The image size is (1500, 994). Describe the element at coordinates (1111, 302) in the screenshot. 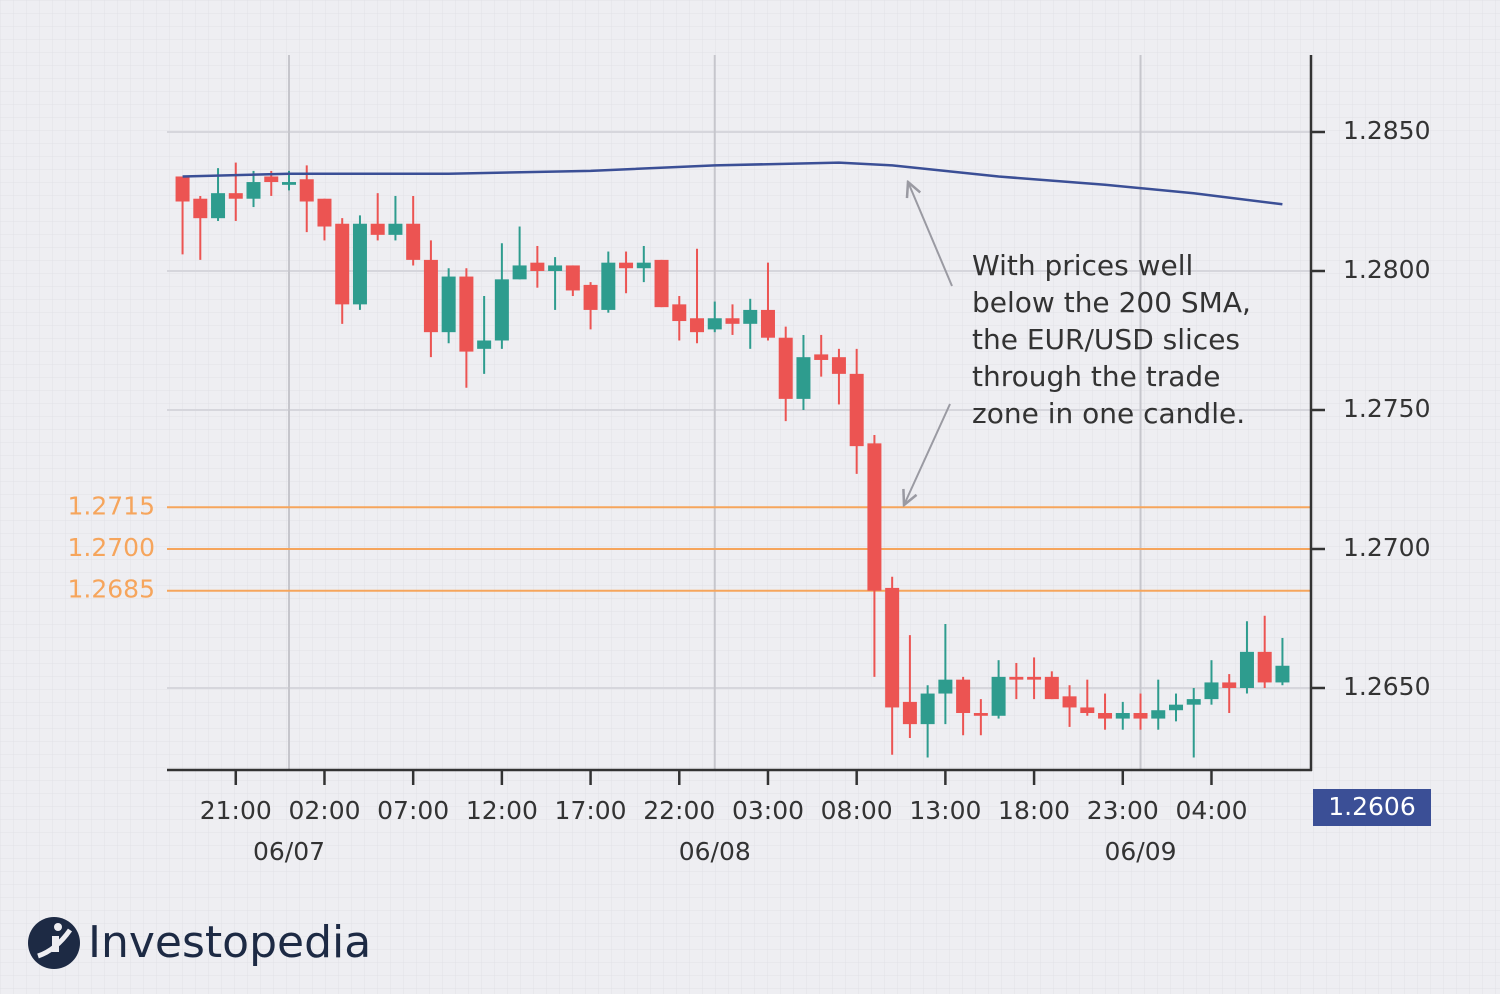

I see `annotation-line: below the 200 SMA,` at that location.